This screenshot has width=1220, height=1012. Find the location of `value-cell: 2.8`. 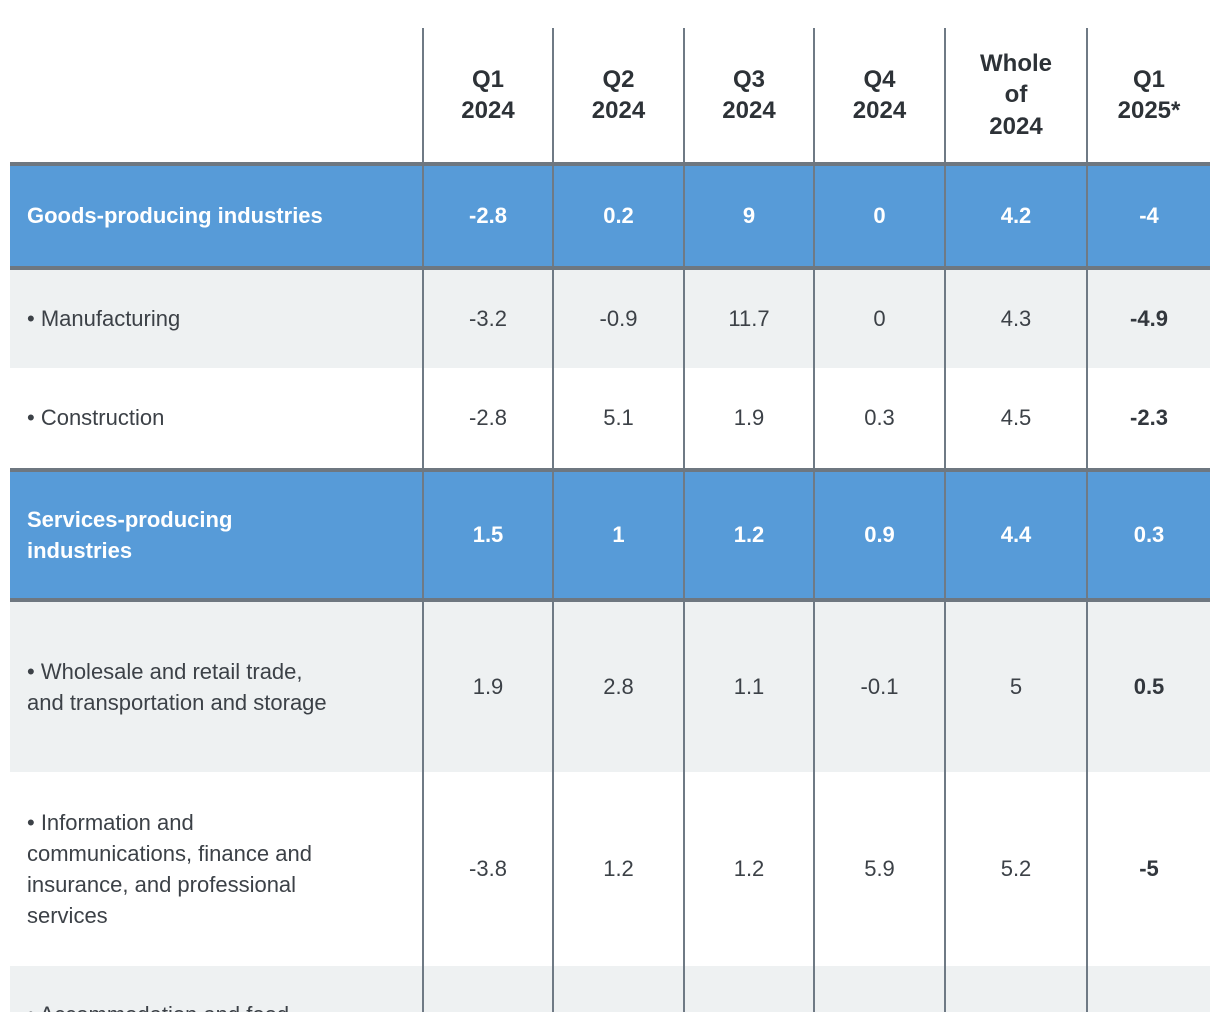

value-cell: 2.8 is located at coordinates (618, 686).